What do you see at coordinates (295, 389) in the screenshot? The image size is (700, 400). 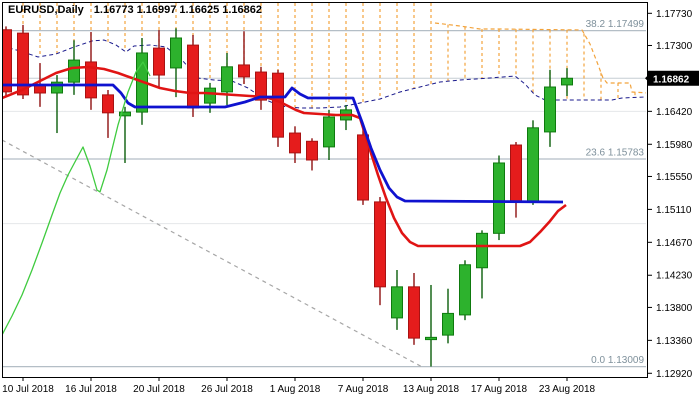 I see `time-tick-label: 1 Aug 2018` at bounding box center [295, 389].